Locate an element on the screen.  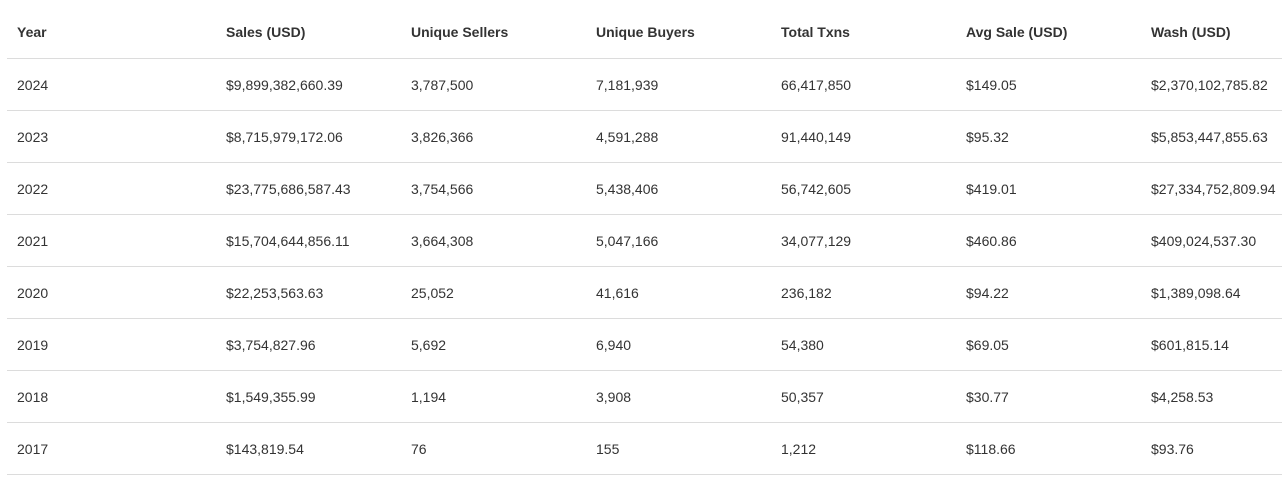
cell-total-txns: 54,380 is located at coordinates (863, 344).